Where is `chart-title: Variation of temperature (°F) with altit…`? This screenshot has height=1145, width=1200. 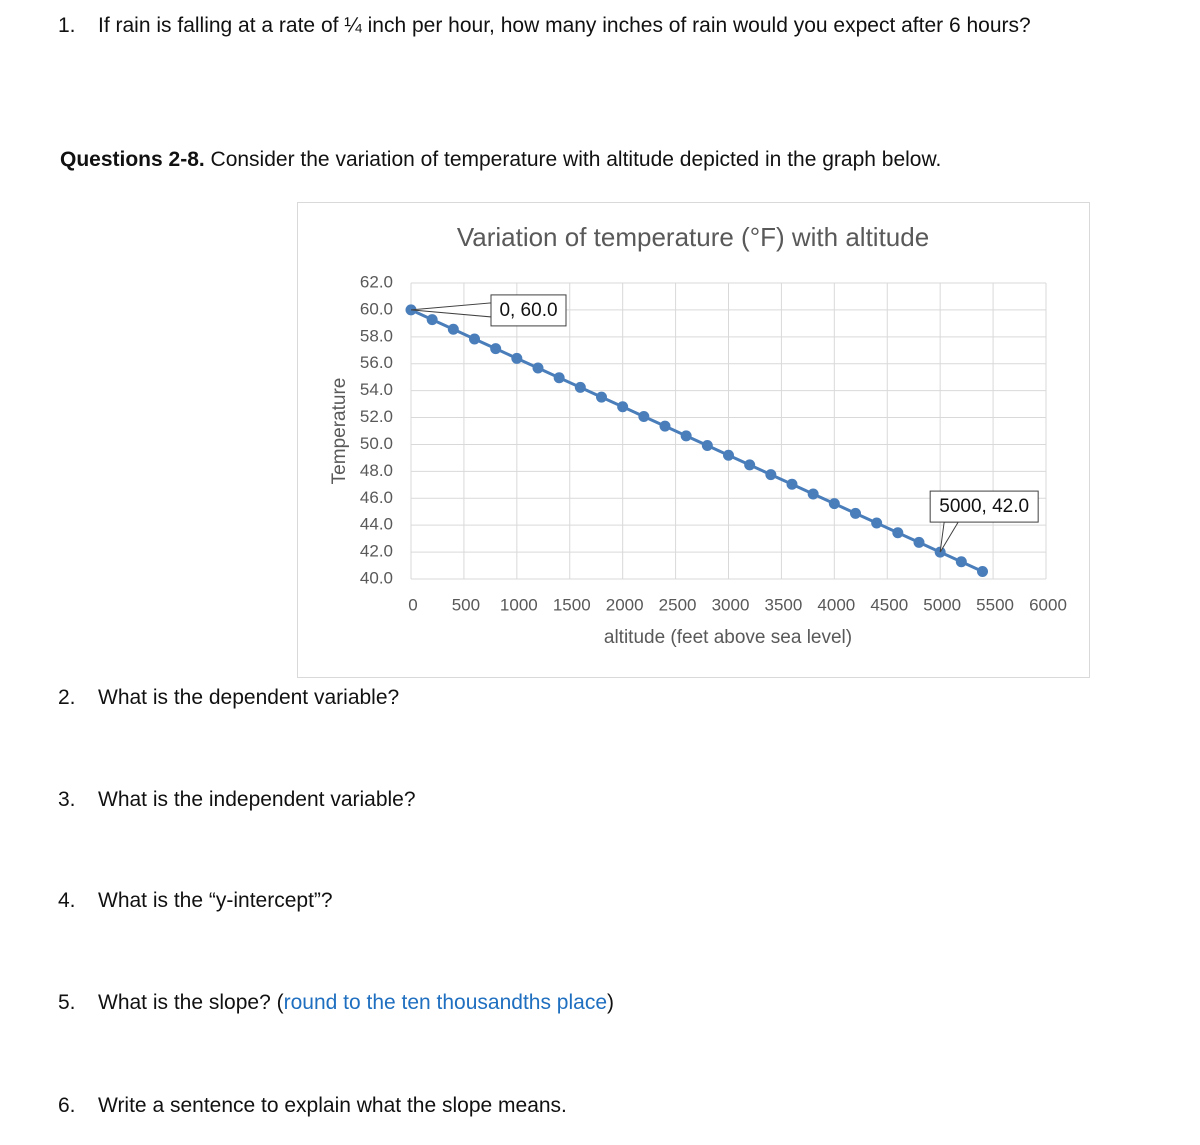
chart-title: Variation of temperature (°F) with altit… is located at coordinates (693, 237).